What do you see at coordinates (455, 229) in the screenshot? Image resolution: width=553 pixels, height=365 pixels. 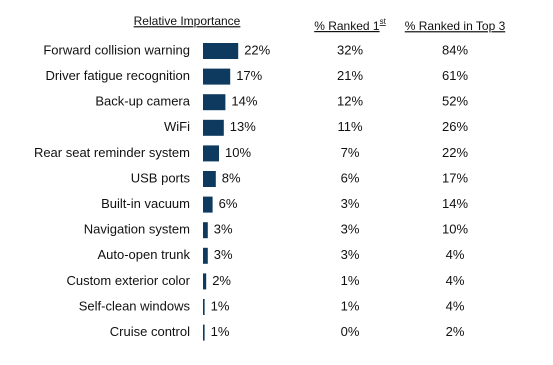 I see `table-cell: 10%` at bounding box center [455, 229].